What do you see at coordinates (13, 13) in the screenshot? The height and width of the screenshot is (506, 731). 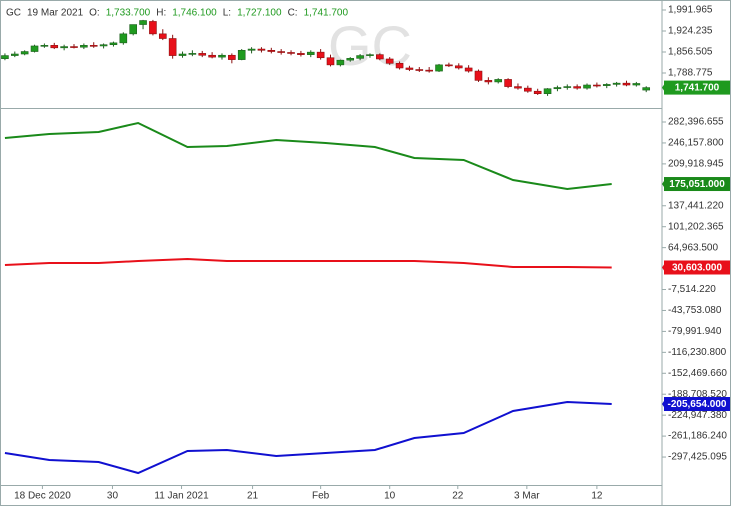 I see `header-text: GC` at bounding box center [13, 13].